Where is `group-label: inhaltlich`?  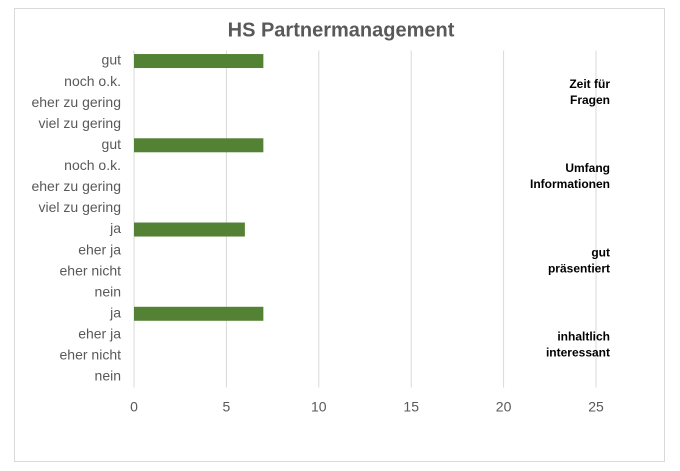 group-label: inhaltlich is located at coordinates (583, 337).